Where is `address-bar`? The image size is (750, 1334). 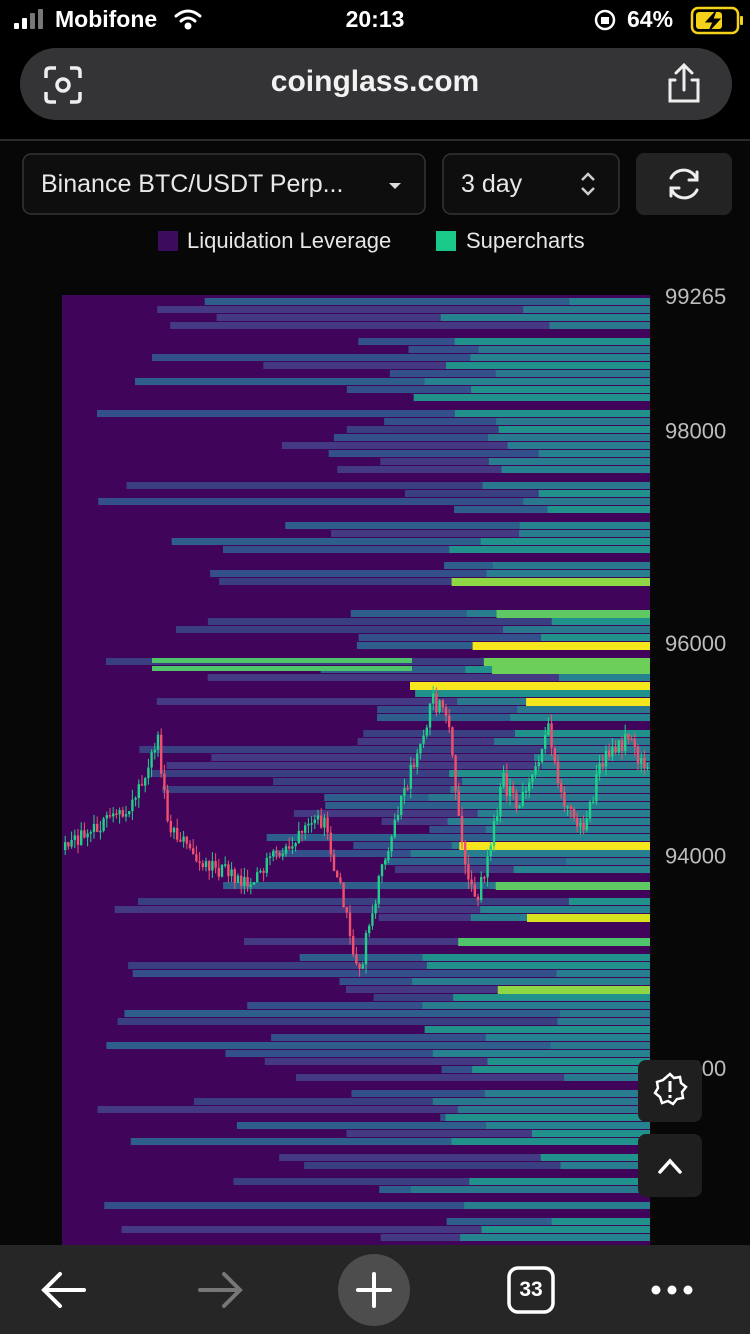
address-bar is located at coordinates (376, 84).